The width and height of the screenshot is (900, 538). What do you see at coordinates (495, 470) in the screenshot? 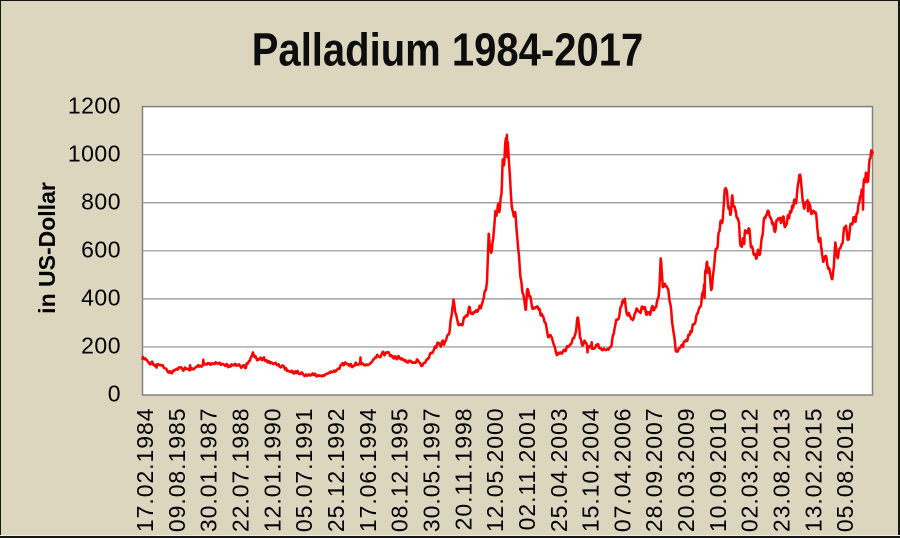
I see `svg-text: 12.05.2000` at bounding box center [495, 470].